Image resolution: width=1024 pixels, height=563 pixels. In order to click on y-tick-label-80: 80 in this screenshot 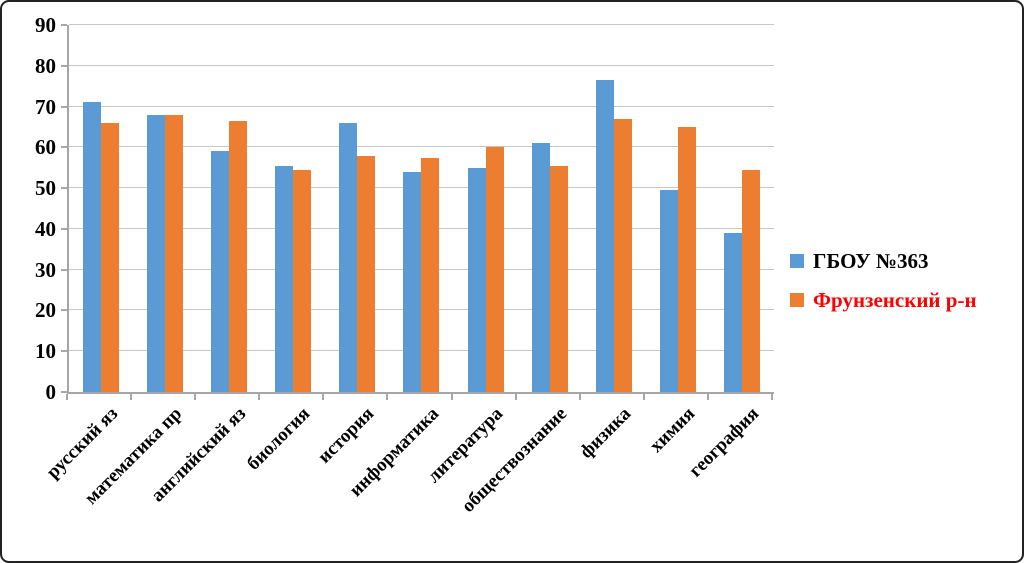, I will do `click(45, 65)`.